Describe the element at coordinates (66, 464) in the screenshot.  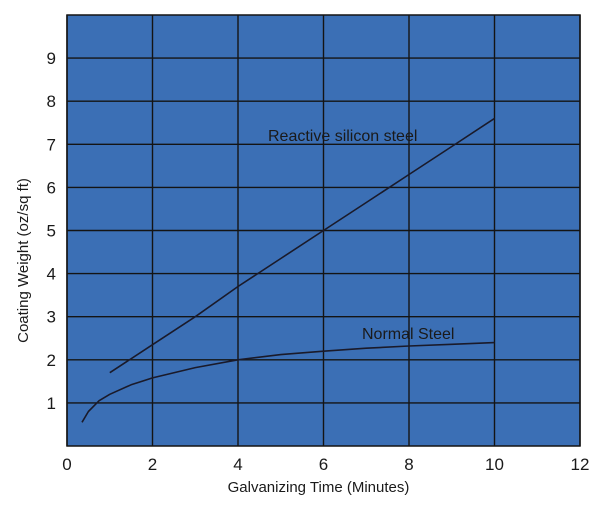
I see `x-tick-label: 0` at that location.